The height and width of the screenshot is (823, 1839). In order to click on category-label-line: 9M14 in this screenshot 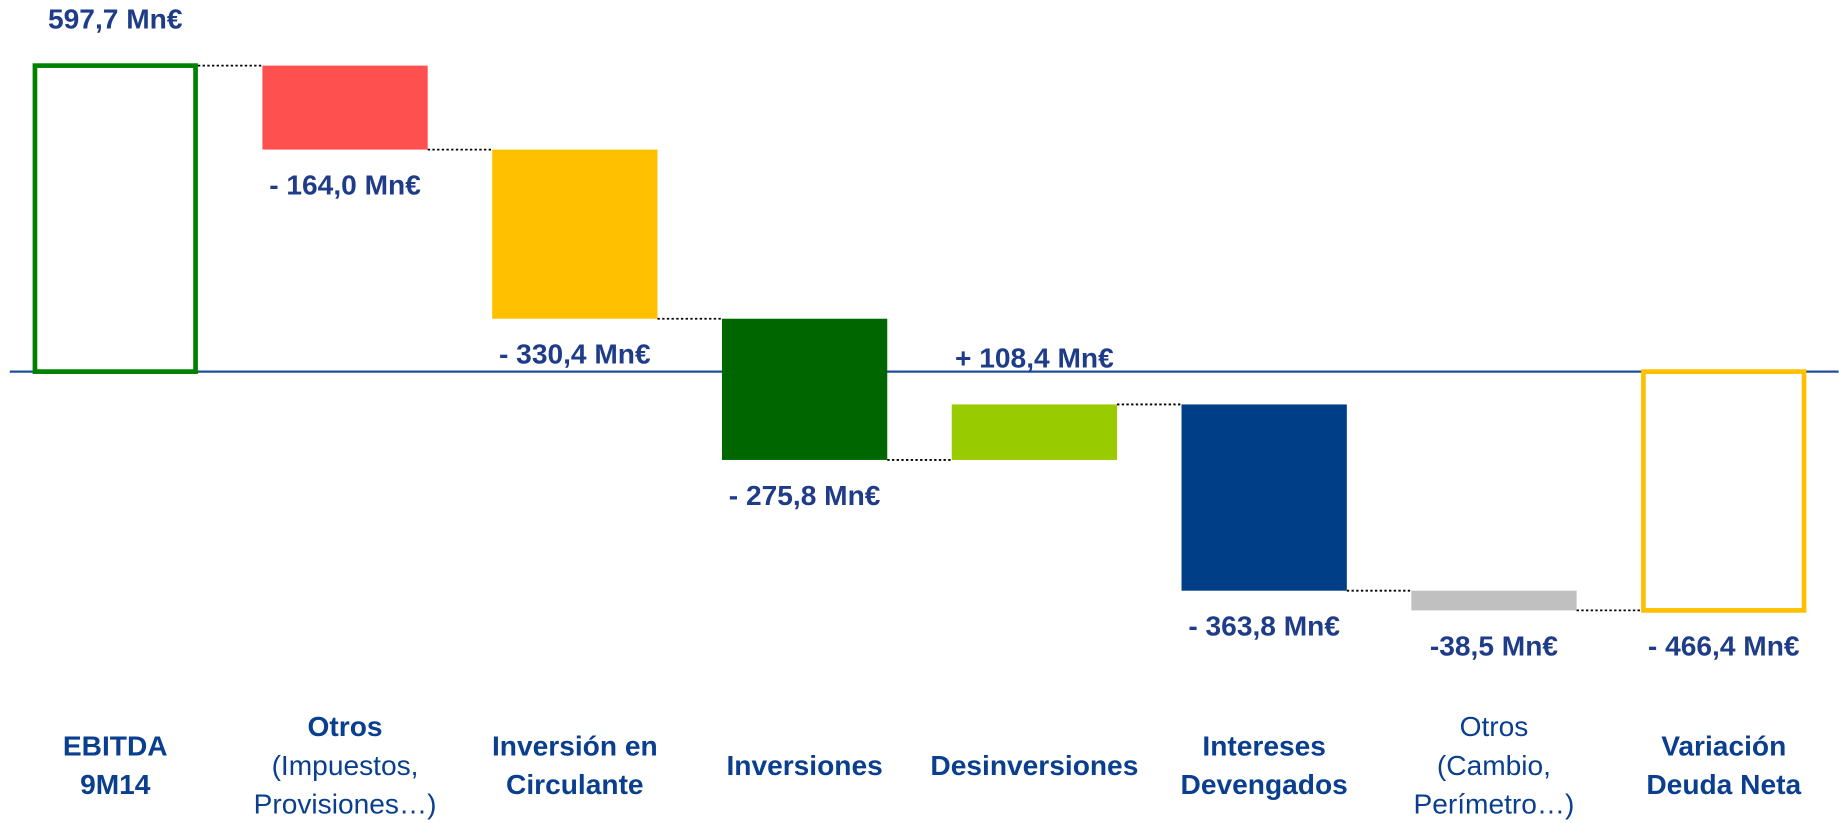, I will do `click(115, 785)`.